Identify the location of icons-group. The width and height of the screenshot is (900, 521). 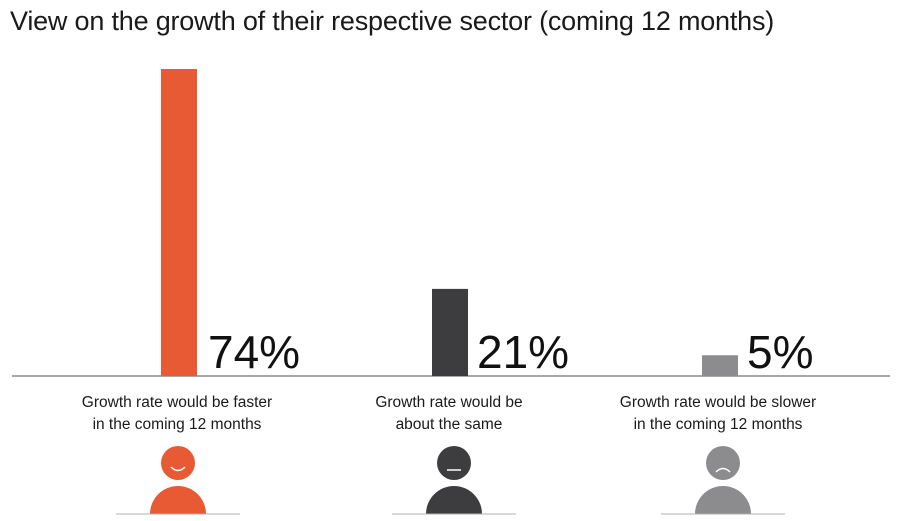
(450, 480).